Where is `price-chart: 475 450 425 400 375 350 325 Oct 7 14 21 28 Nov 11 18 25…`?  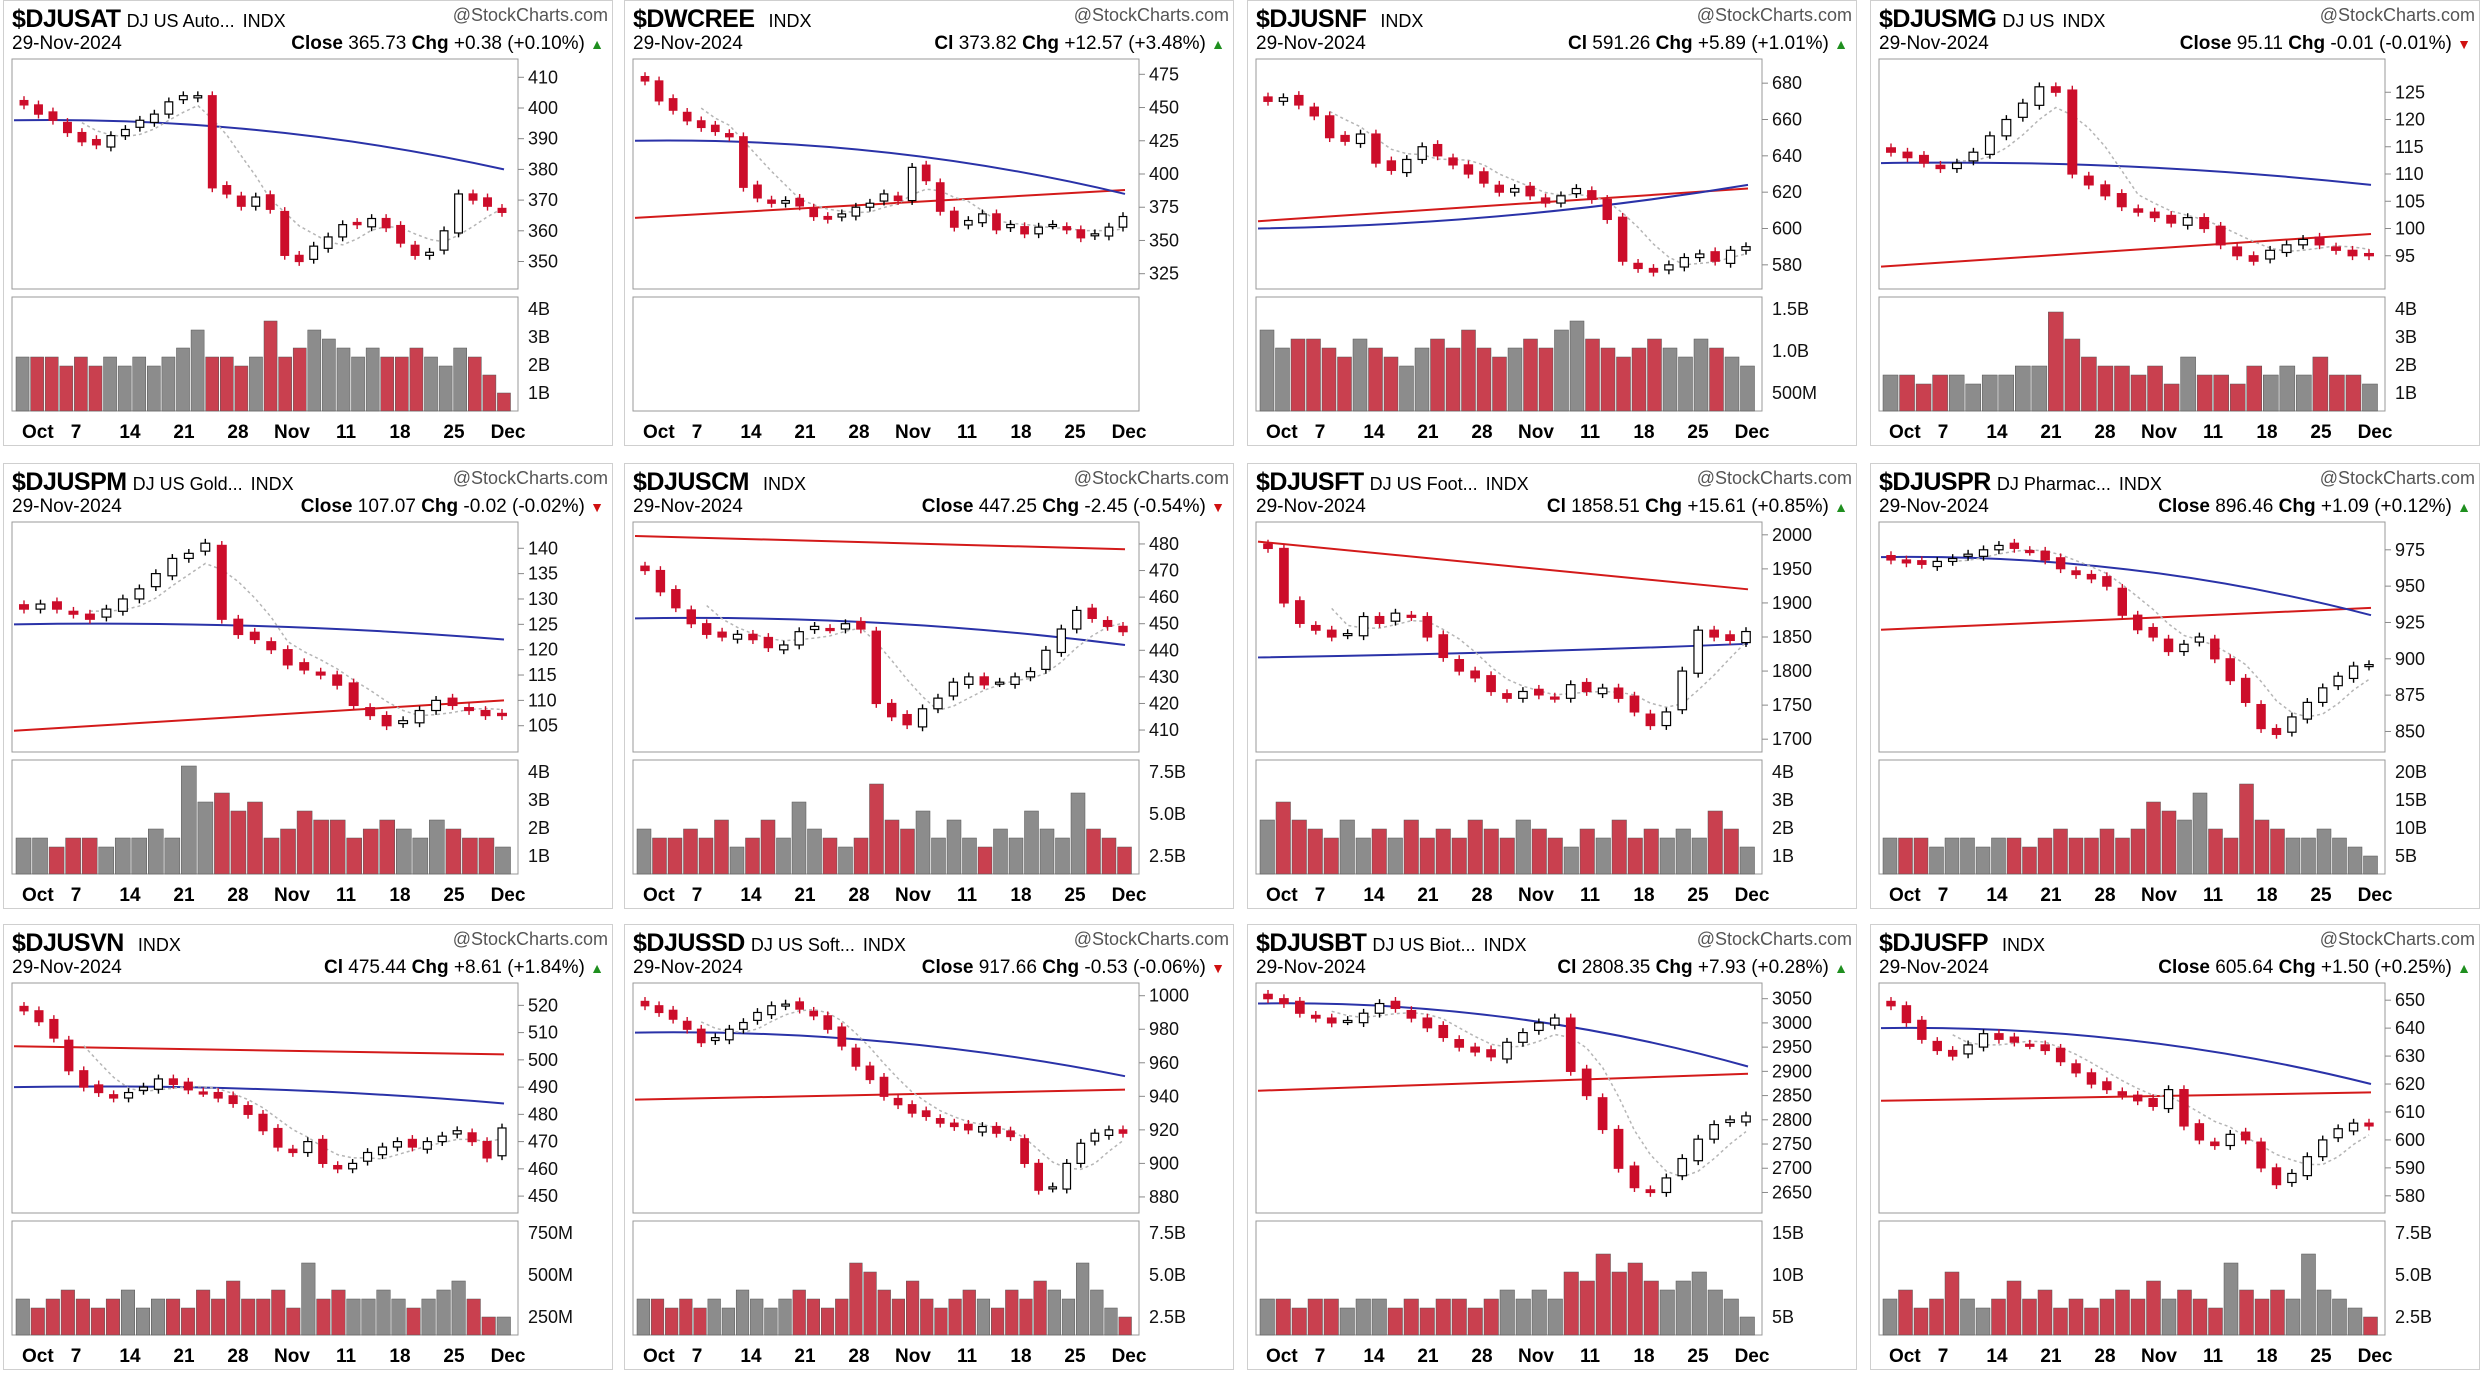 price-chart: 475 450 425 400 375 350 325 Oct 7 14 21 28 Nov 11 18 25… is located at coordinates (929, 223).